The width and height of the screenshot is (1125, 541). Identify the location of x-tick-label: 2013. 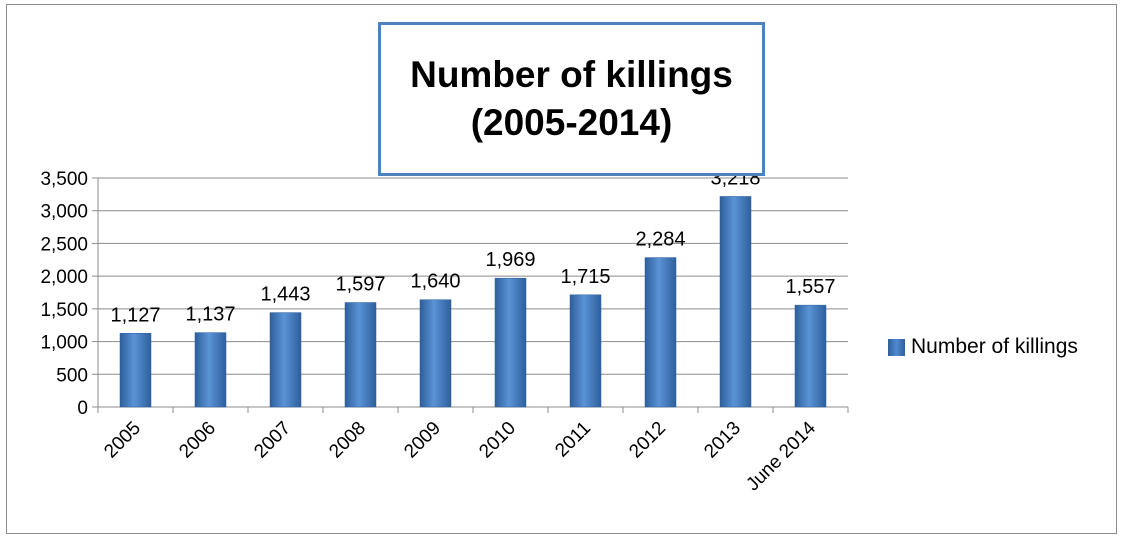
(722, 440).